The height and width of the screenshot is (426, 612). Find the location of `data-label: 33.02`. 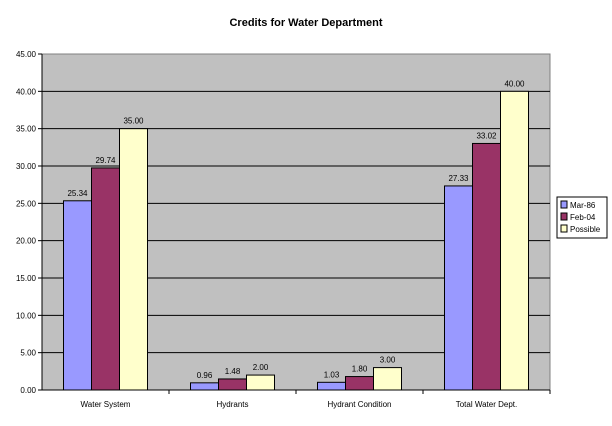

data-label: 33.02 is located at coordinates (486, 135).